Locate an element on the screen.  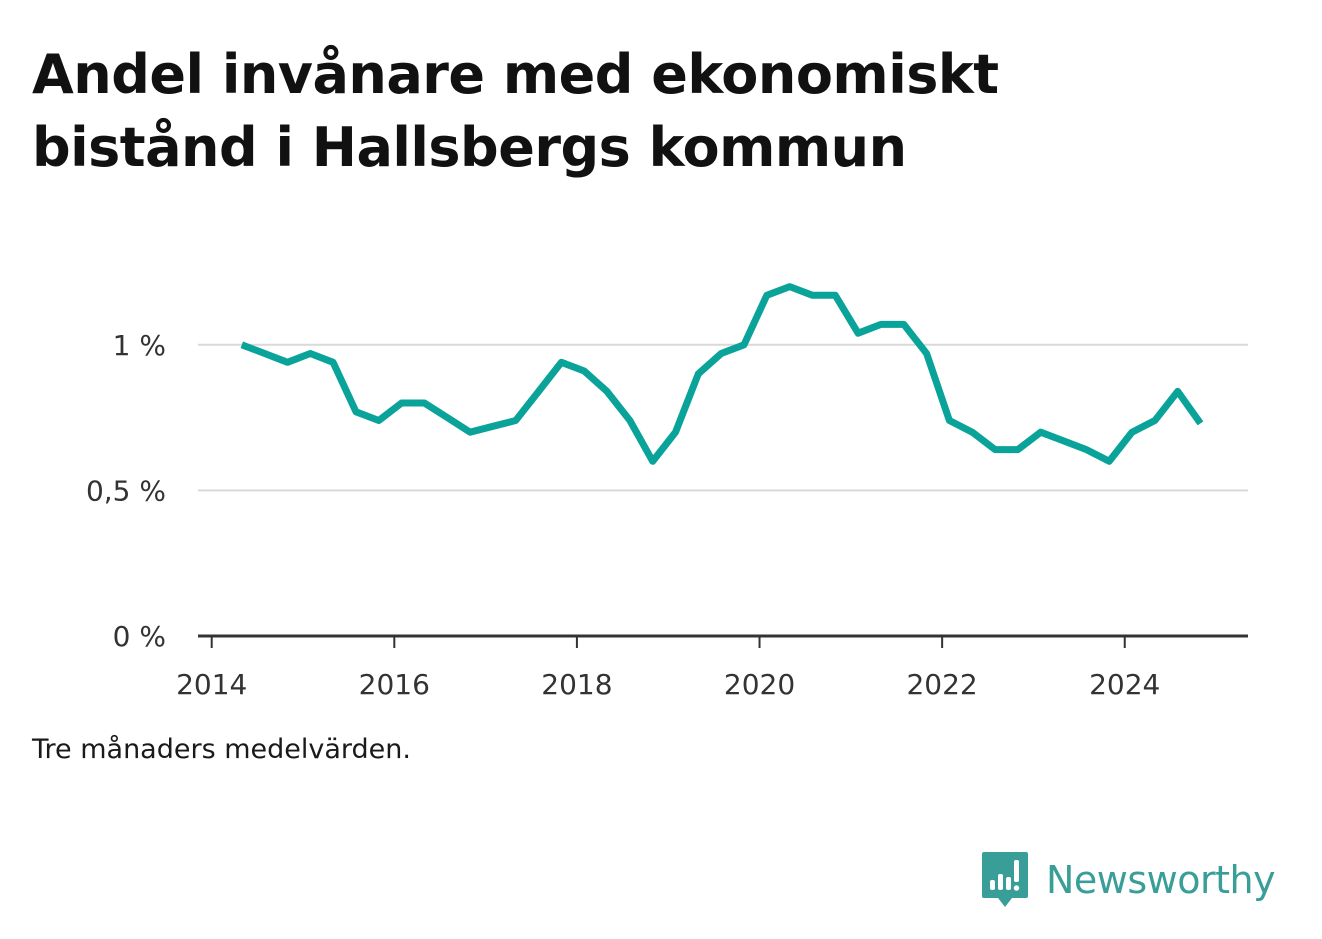
series-line is located at coordinates (722, 374).